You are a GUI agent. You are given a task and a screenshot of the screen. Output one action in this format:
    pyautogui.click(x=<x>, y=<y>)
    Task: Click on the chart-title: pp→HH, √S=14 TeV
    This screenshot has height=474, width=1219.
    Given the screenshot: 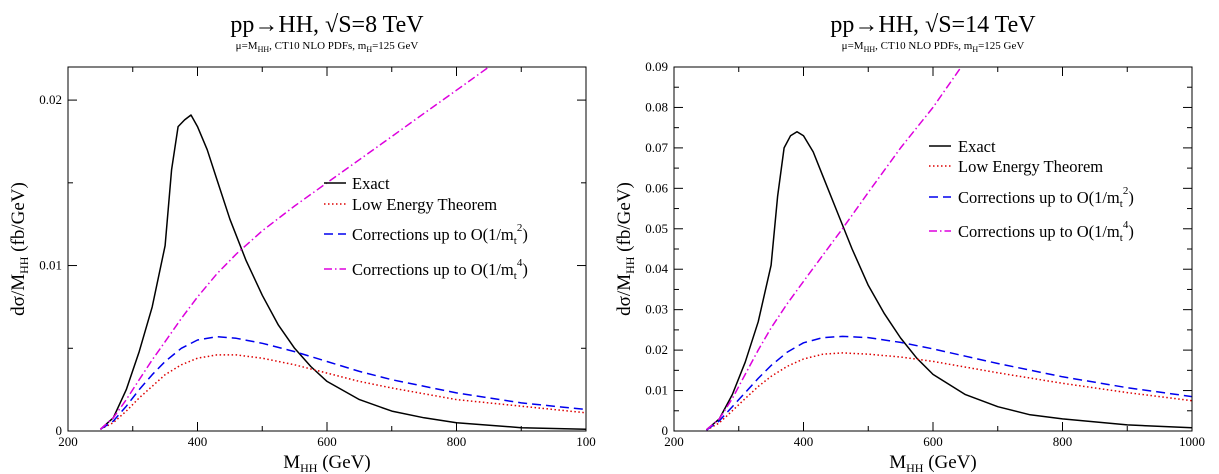 What is the action you would take?
    pyautogui.click(x=933, y=25)
    